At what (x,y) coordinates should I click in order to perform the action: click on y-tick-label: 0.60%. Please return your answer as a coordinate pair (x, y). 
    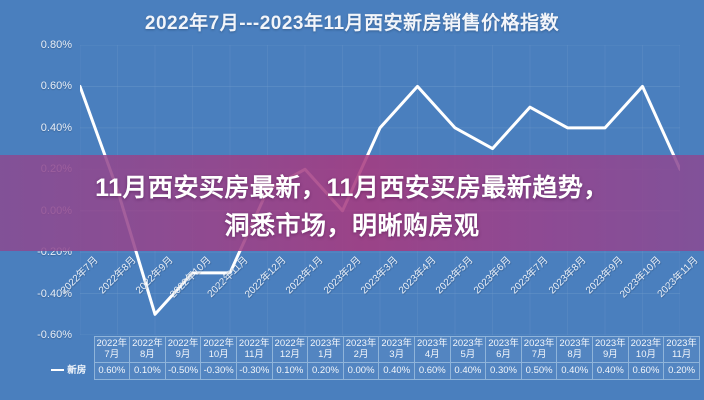
    Looking at the image, I should click on (56, 86).